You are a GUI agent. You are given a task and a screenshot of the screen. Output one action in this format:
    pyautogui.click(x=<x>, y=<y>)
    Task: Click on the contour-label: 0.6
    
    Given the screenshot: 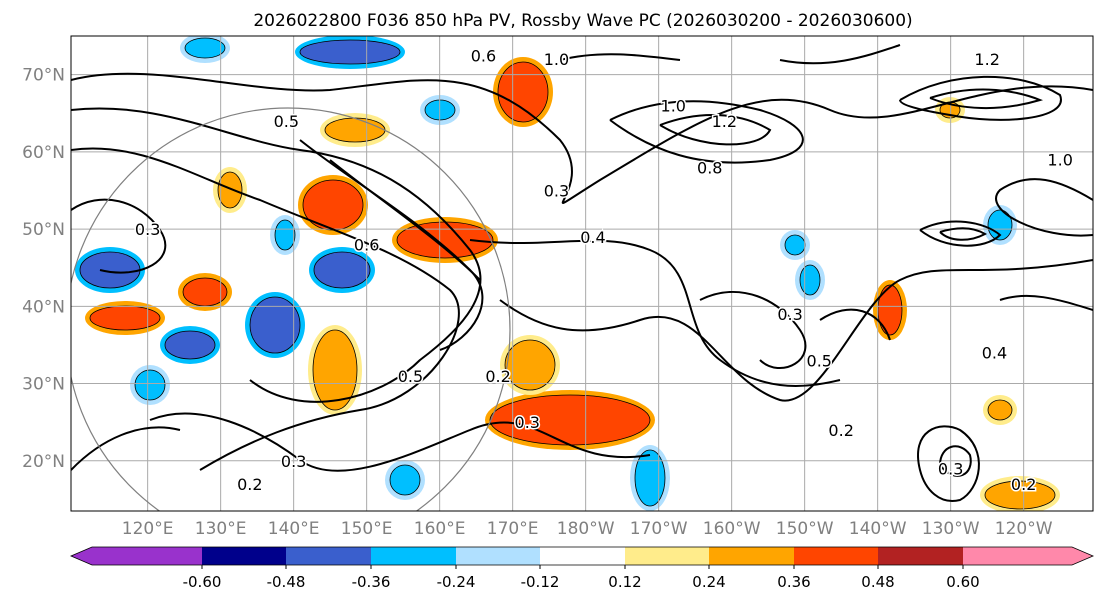 What is the action you would take?
    pyautogui.click(x=366, y=245)
    